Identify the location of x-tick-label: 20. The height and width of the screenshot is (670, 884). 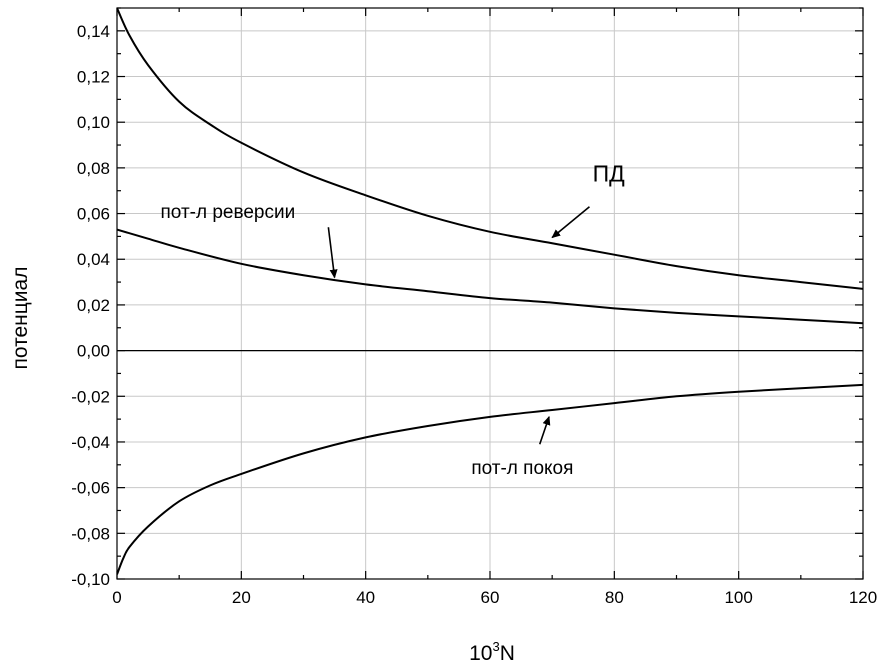
(241, 597).